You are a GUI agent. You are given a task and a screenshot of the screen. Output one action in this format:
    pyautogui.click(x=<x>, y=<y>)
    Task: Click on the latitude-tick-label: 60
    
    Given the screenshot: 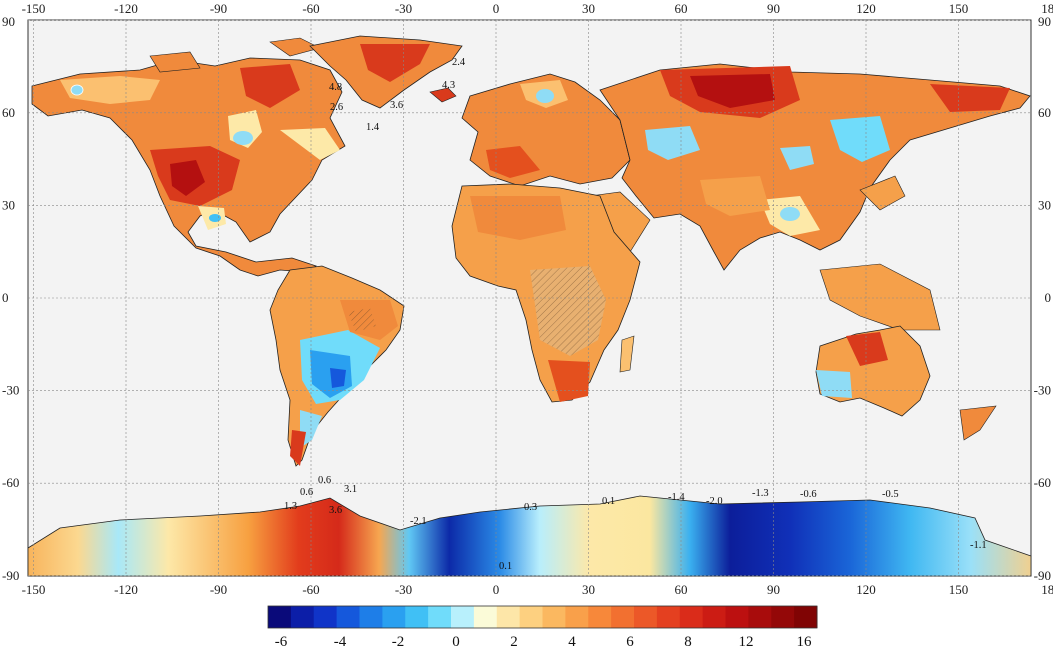 What is the action you would take?
    pyautogui.click(x=8, y=112)
    